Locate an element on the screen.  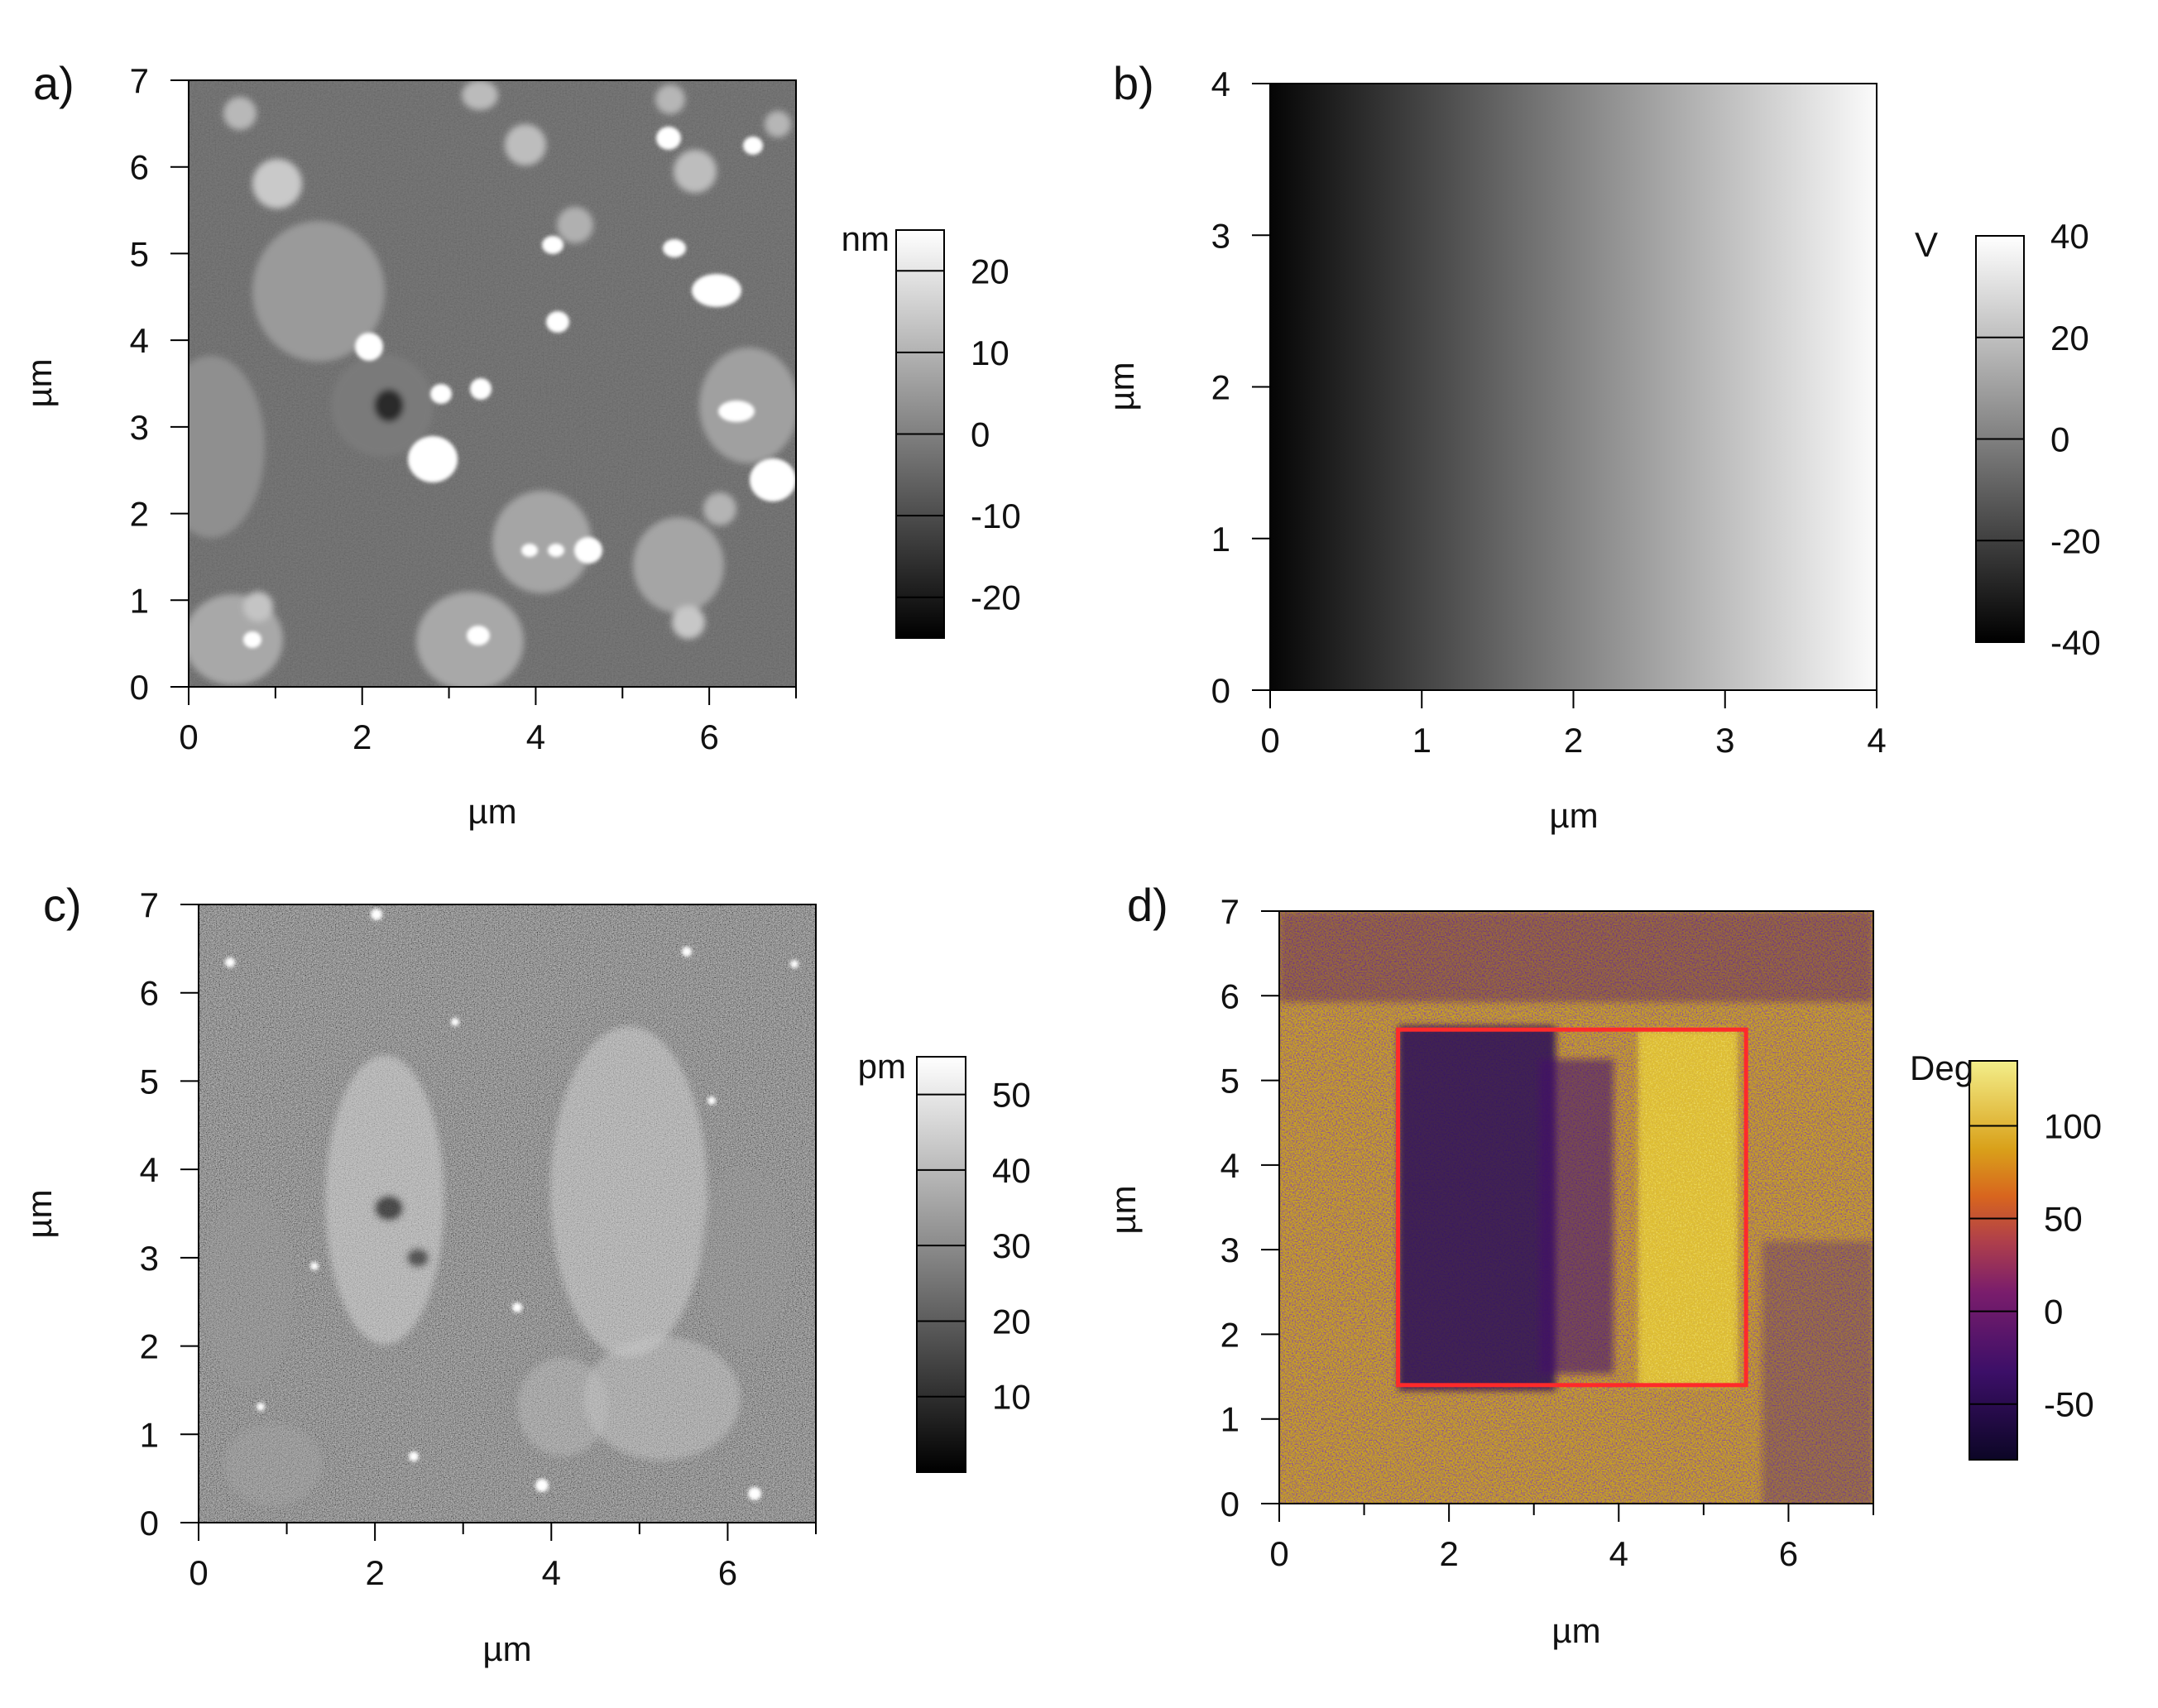
panel-b-y-tick-label: 4 is located at coordinates (1221, 84).